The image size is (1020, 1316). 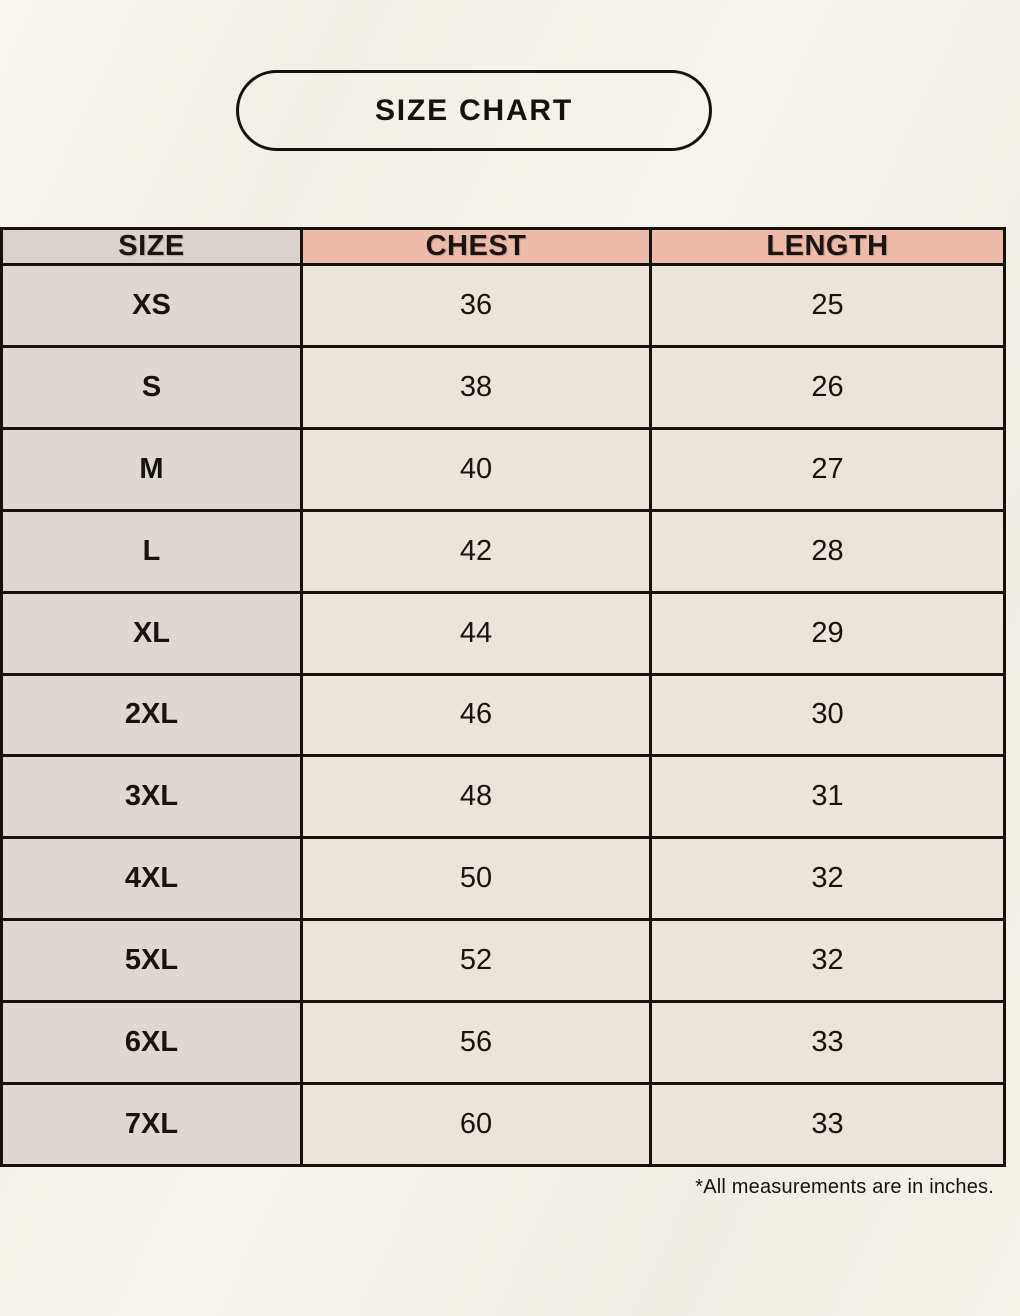 I want to click on chest-cell: 48, so click(x=476, y=797).